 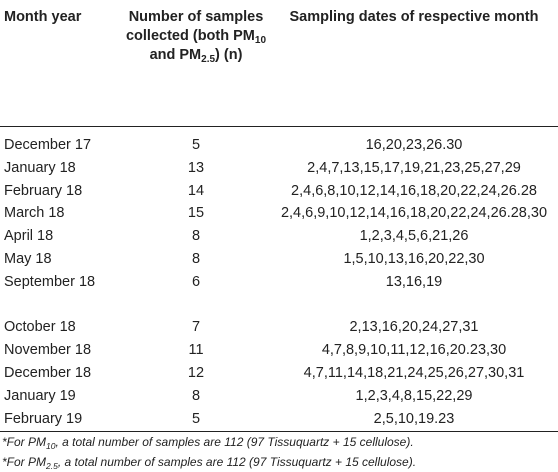 What do you see at coordinates (51, 446) in the screenshot?
I see `footnote-pm10-sub: 10` at bounding box center [51, 446].